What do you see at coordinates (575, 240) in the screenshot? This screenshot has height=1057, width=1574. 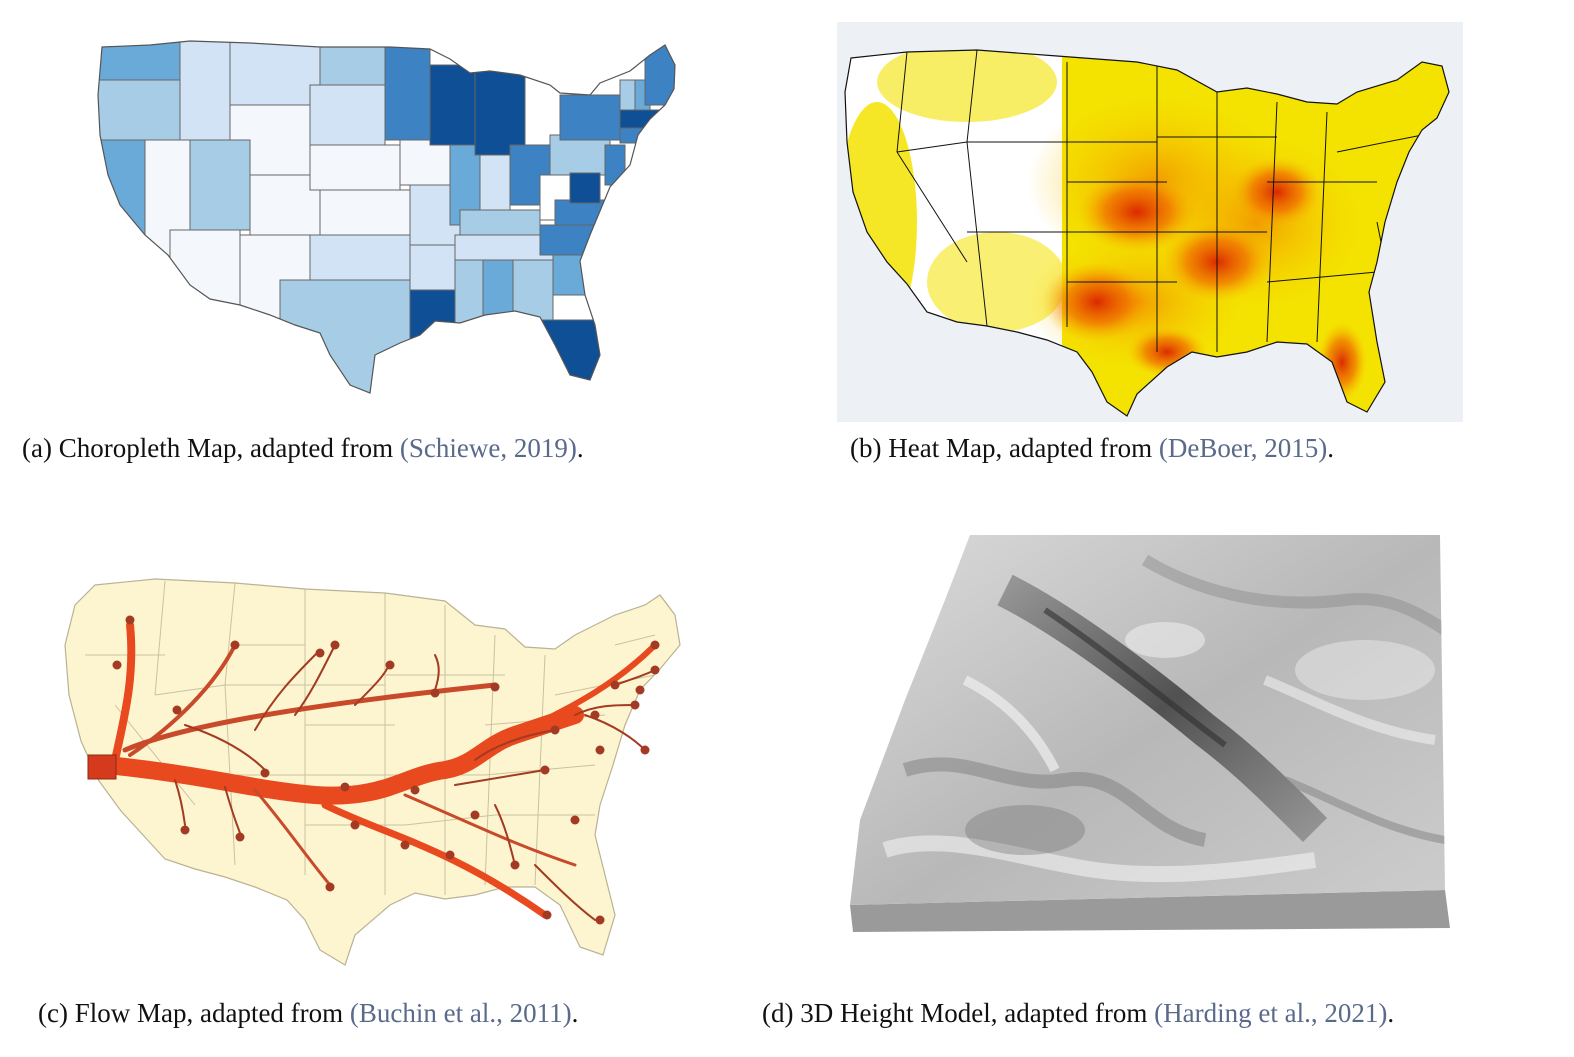 I see `state-north-carolina` at bounding box center [575, 240].